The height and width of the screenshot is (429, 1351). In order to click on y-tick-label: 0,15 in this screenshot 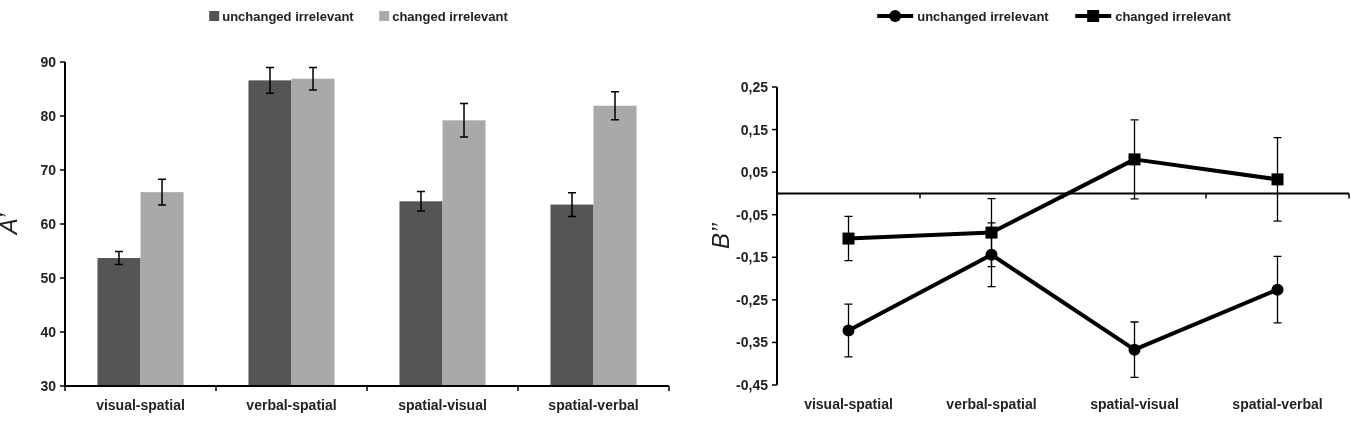, I will do `click(754, 129)`.